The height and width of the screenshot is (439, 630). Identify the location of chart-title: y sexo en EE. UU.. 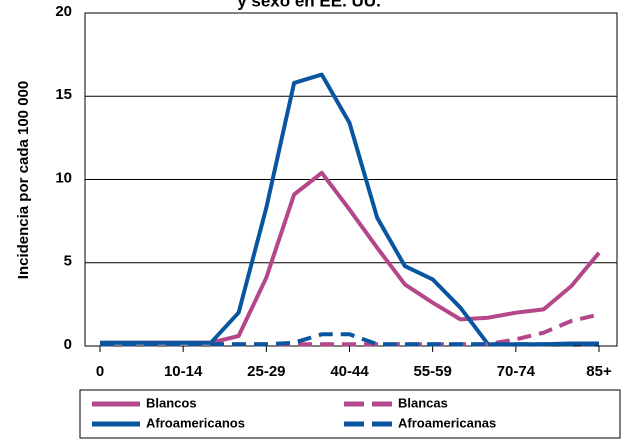
(309, 5).